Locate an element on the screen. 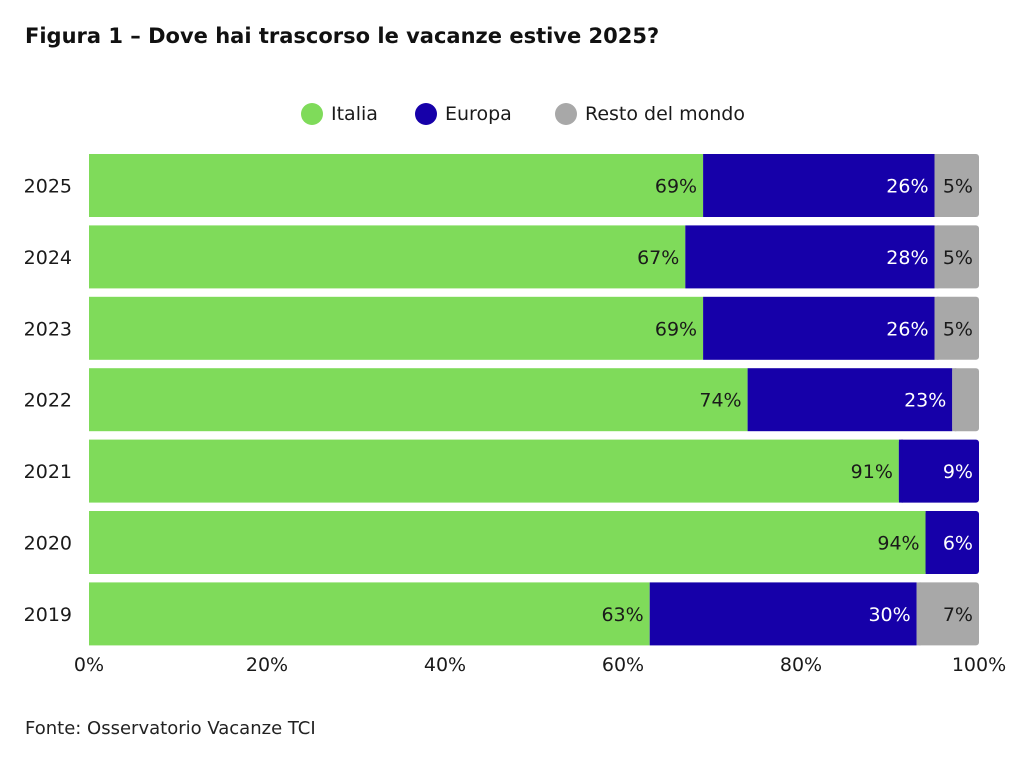 The width and height of the screenshot is (1024, 768). bar-2019-italia is located at coordinates (369, 614).